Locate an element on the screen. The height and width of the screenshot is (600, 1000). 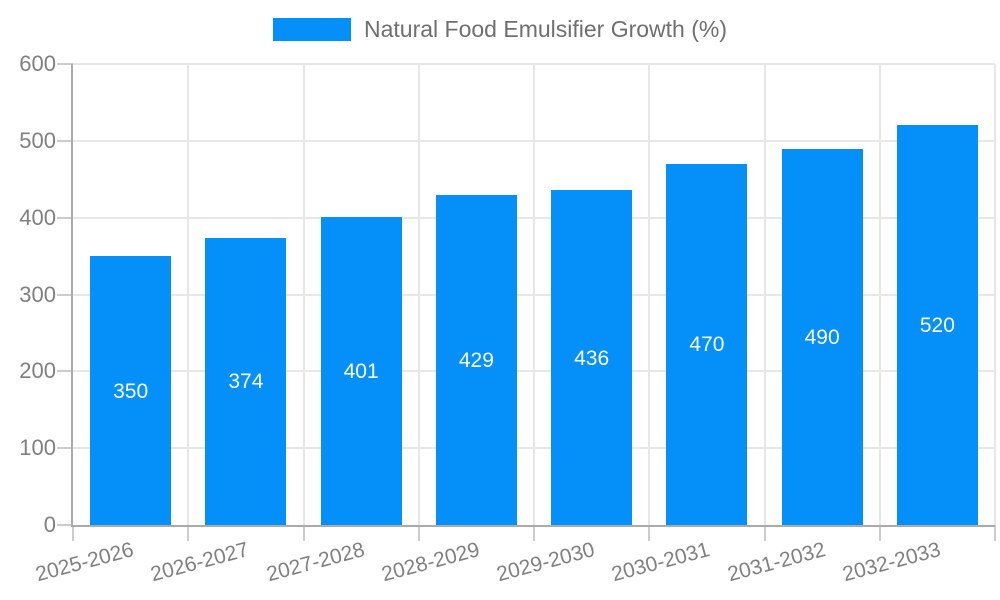
x-tick-label: 2027-2028 is located at coordinates (315, 562).